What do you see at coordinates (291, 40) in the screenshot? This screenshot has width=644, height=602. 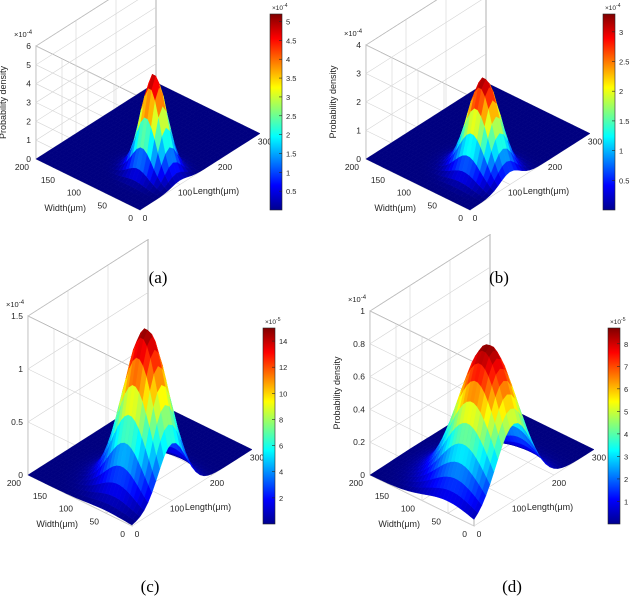 I see `colorbar-tick-label: 4.5` at bounding box center [291, 40].